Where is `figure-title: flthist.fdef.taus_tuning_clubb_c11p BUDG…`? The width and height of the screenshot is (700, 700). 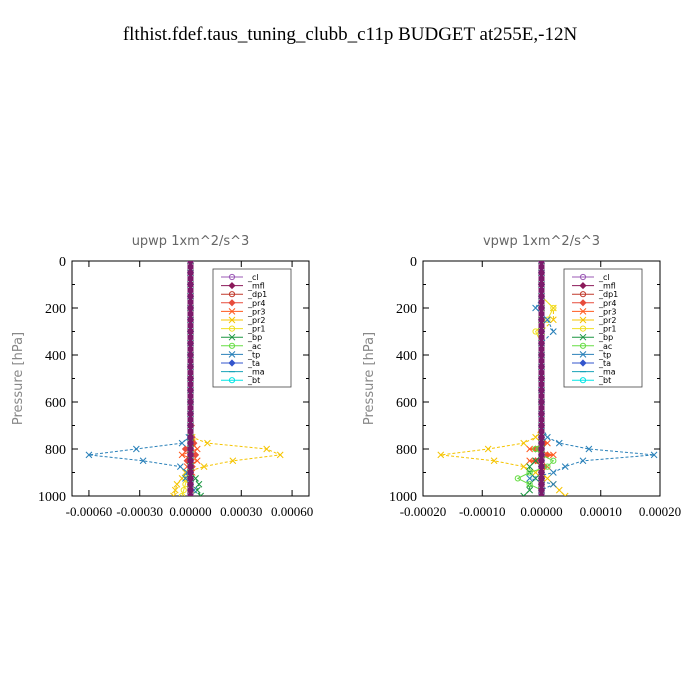 figure-title: flthist.fdef.taus_tuning_clubb_c11p BUDG… is located at coordinates (350, 34).